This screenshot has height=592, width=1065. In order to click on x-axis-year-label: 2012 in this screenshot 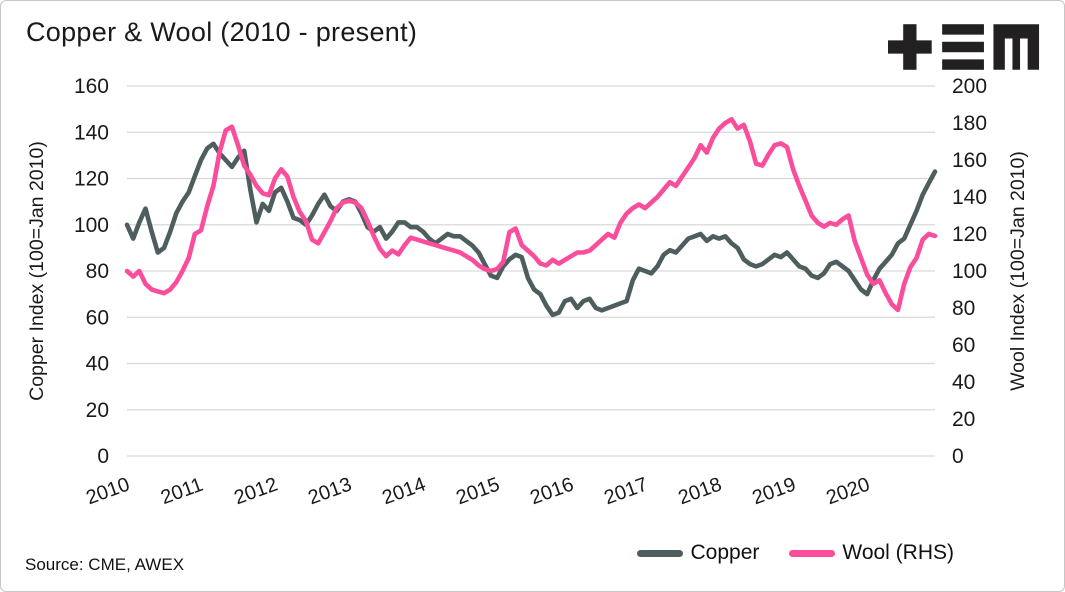, I will do `click(255, 491)`.